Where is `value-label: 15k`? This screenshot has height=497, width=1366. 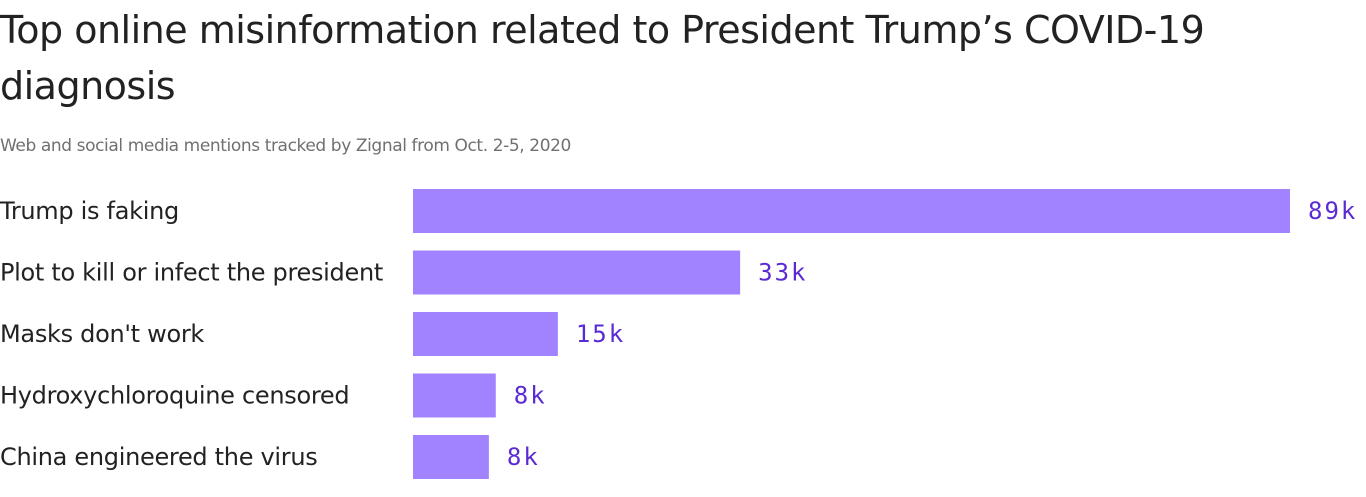
value-label: 15k is located at coordinates (600, 334).